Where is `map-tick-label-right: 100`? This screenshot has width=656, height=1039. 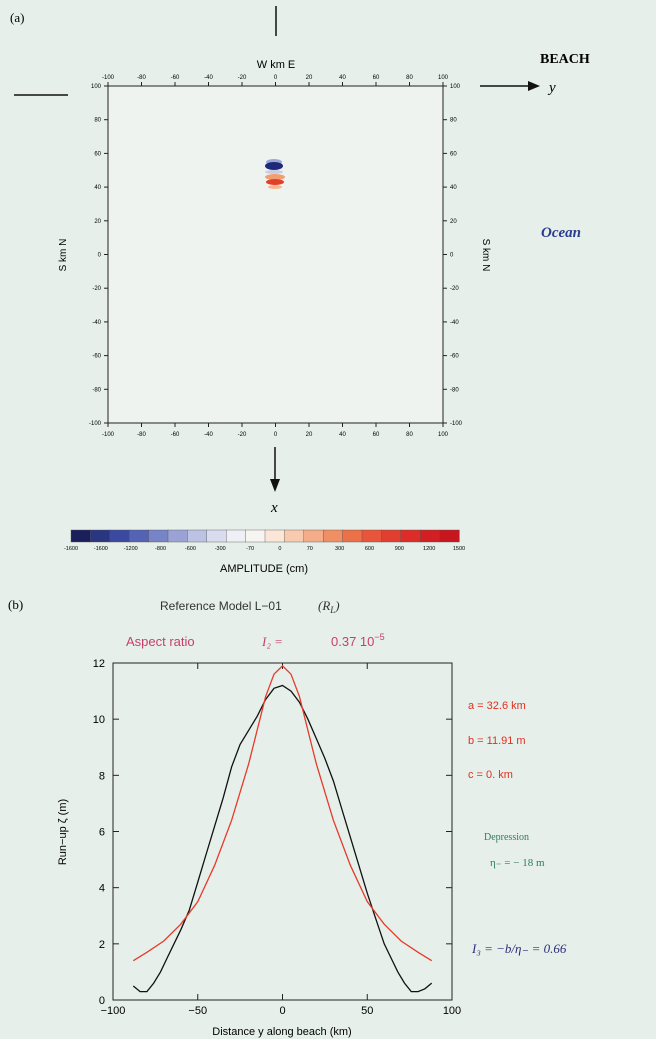
map-tick-label-right: 100 is located at coordinates (455, 87).